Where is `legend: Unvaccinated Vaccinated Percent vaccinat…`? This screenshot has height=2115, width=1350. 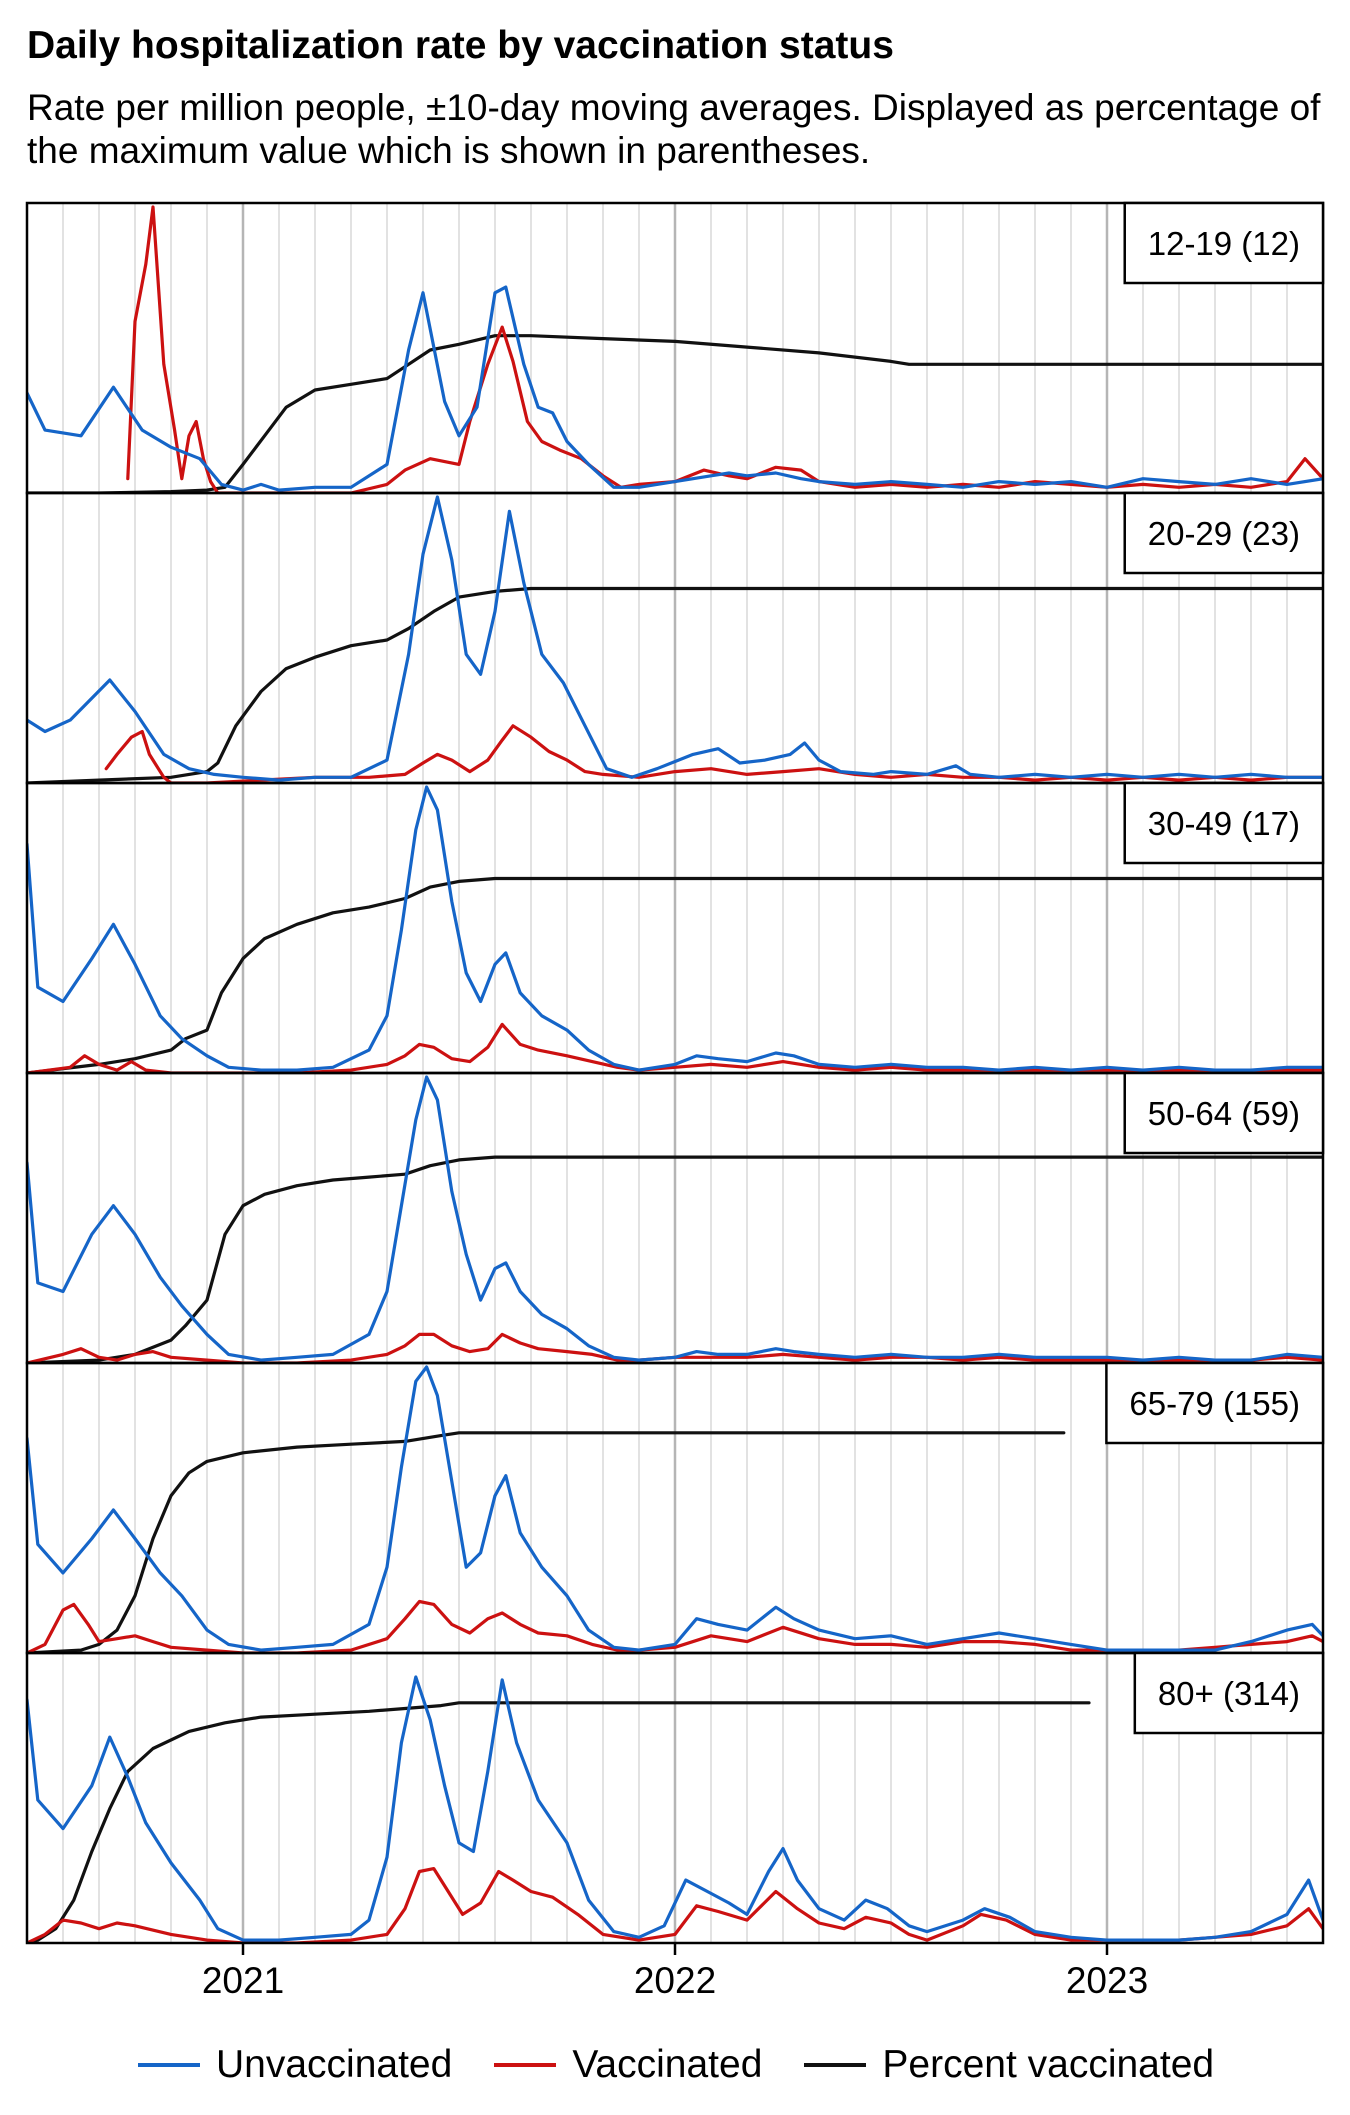
legend: Unvaccinated Vaccinated Percent vaccinat… is located at coordinates (676, 2065).